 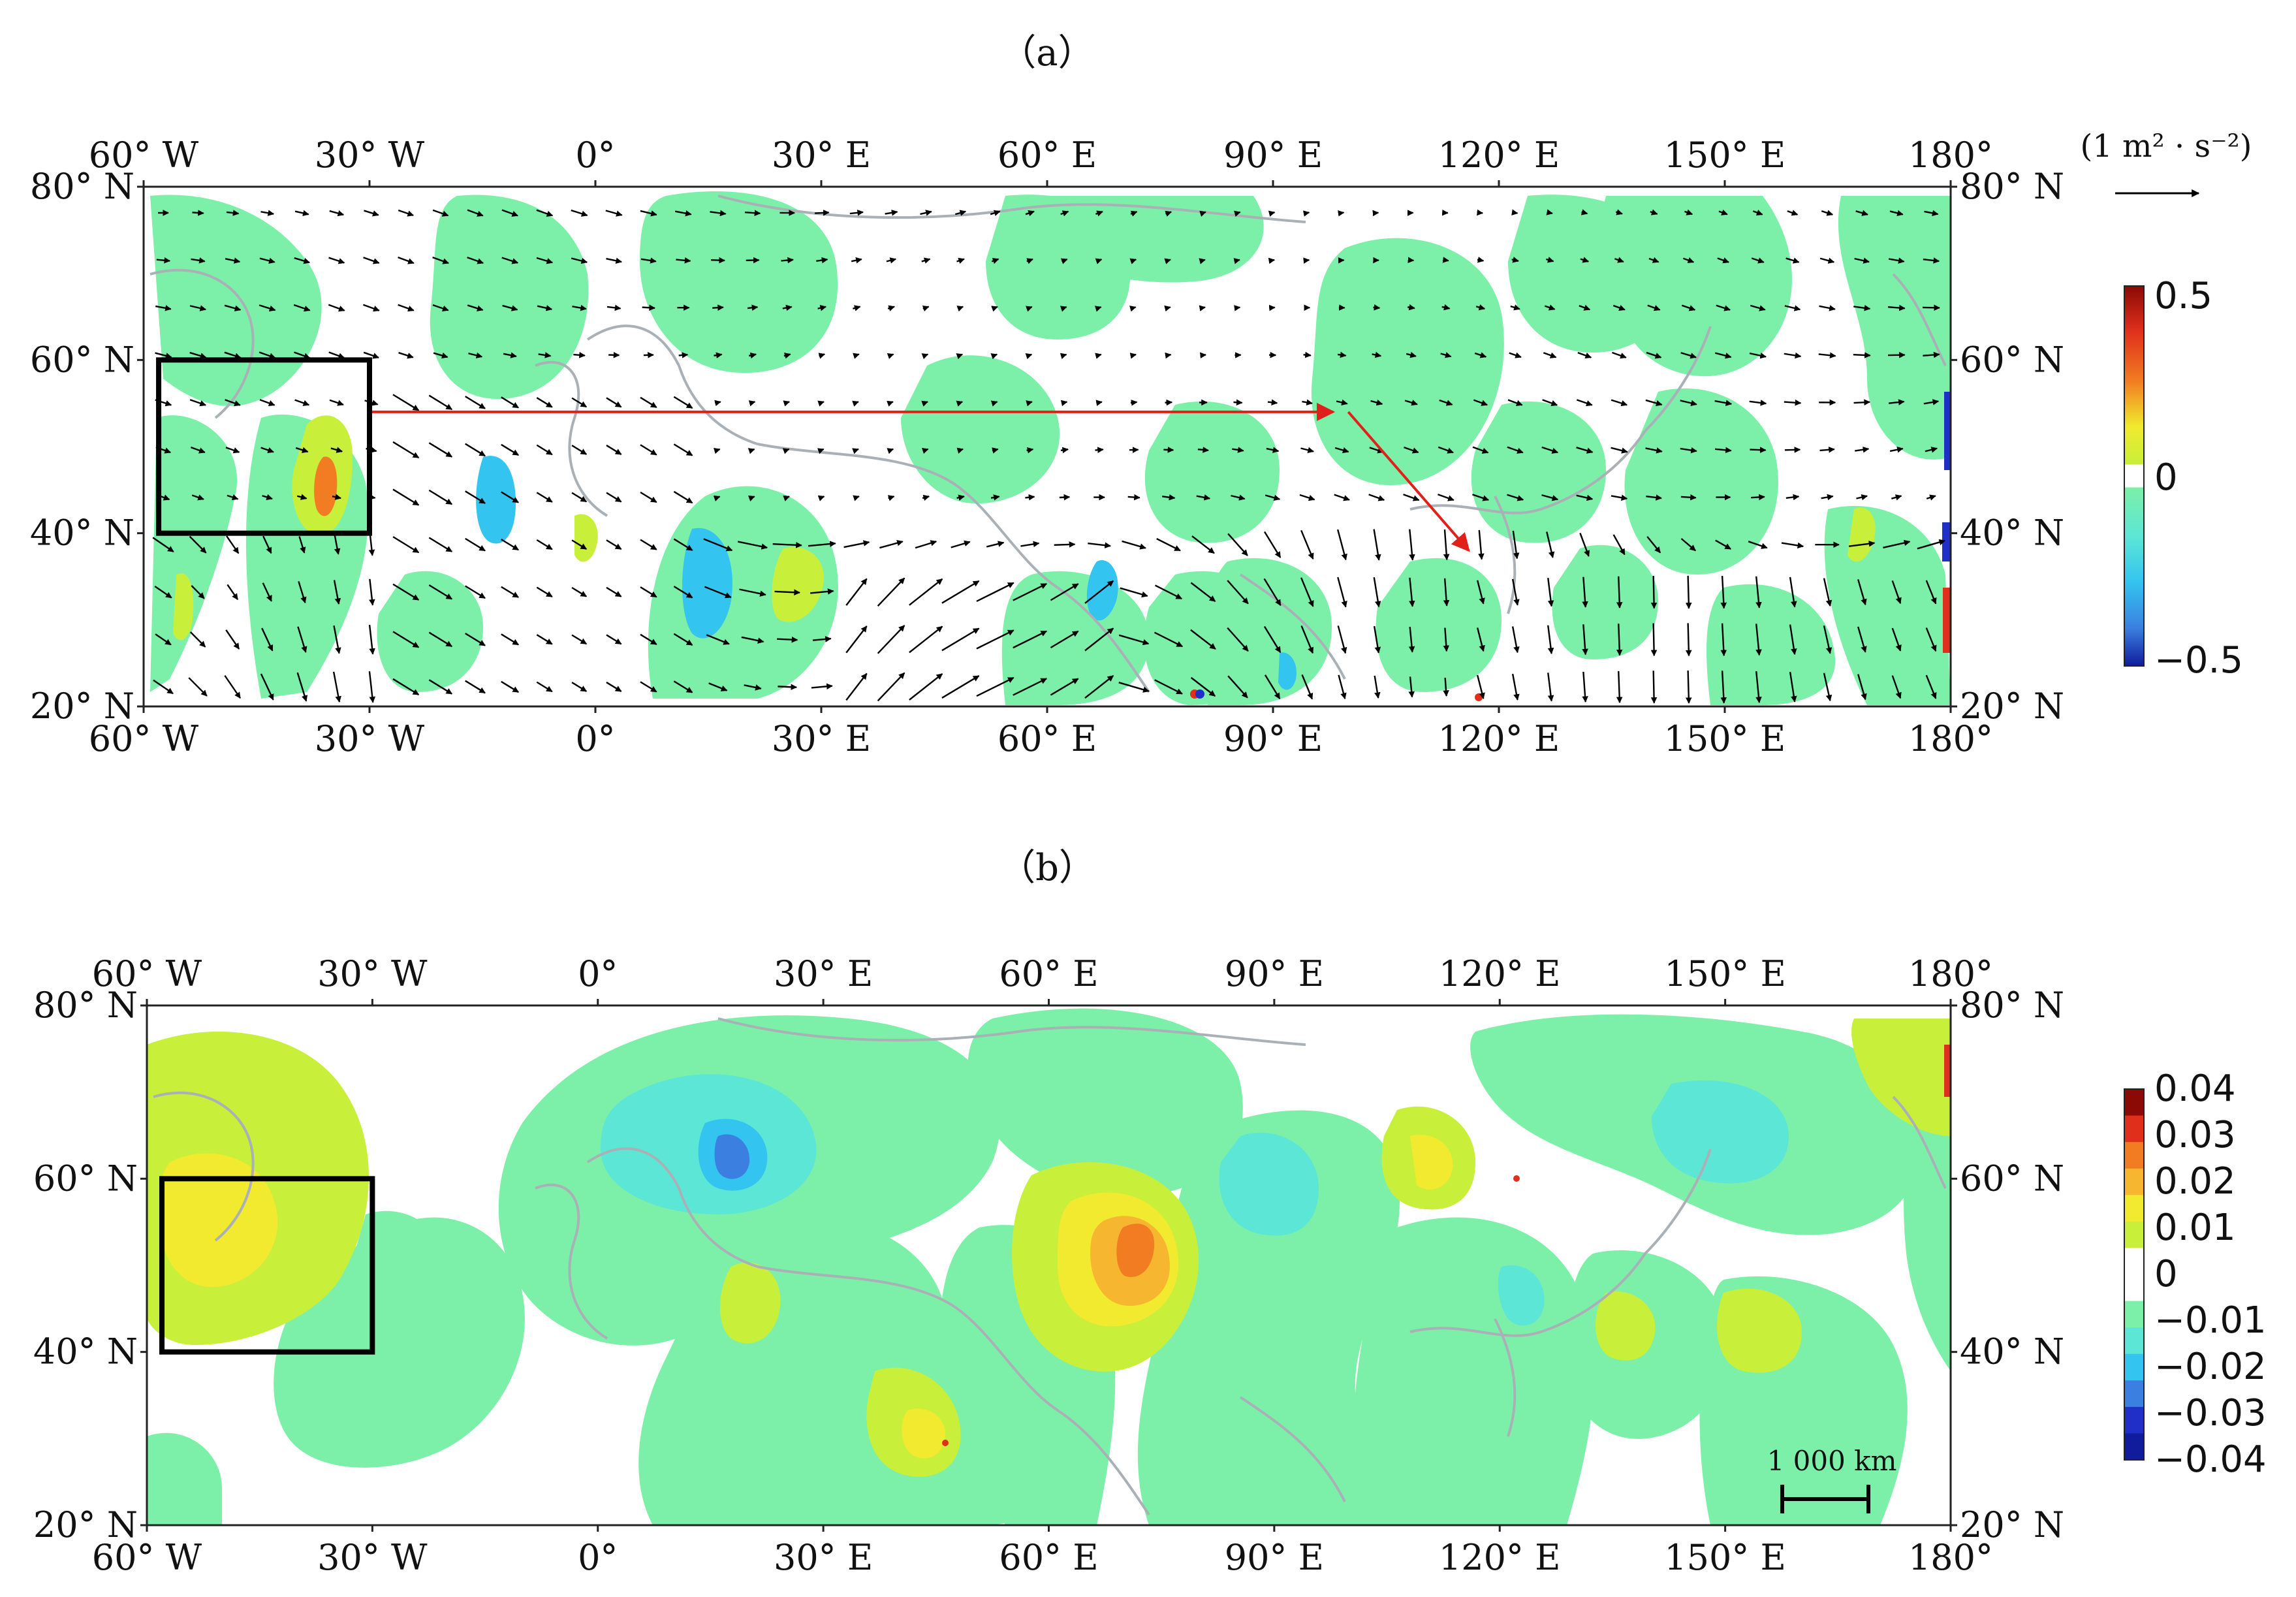 What do you see at coordinates (824, 973) in the screenshot?
I see `lon-tick-label-top: 30° E` at bounding box center [824, 973].